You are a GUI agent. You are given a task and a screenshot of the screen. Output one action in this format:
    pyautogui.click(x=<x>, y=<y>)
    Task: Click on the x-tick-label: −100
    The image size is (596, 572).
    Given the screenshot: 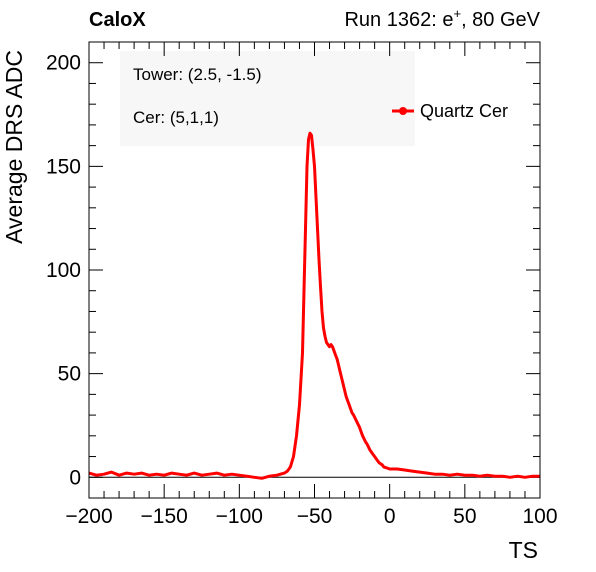 What is the action you would take?
    pyautogui.click(x=239, y=516)
    